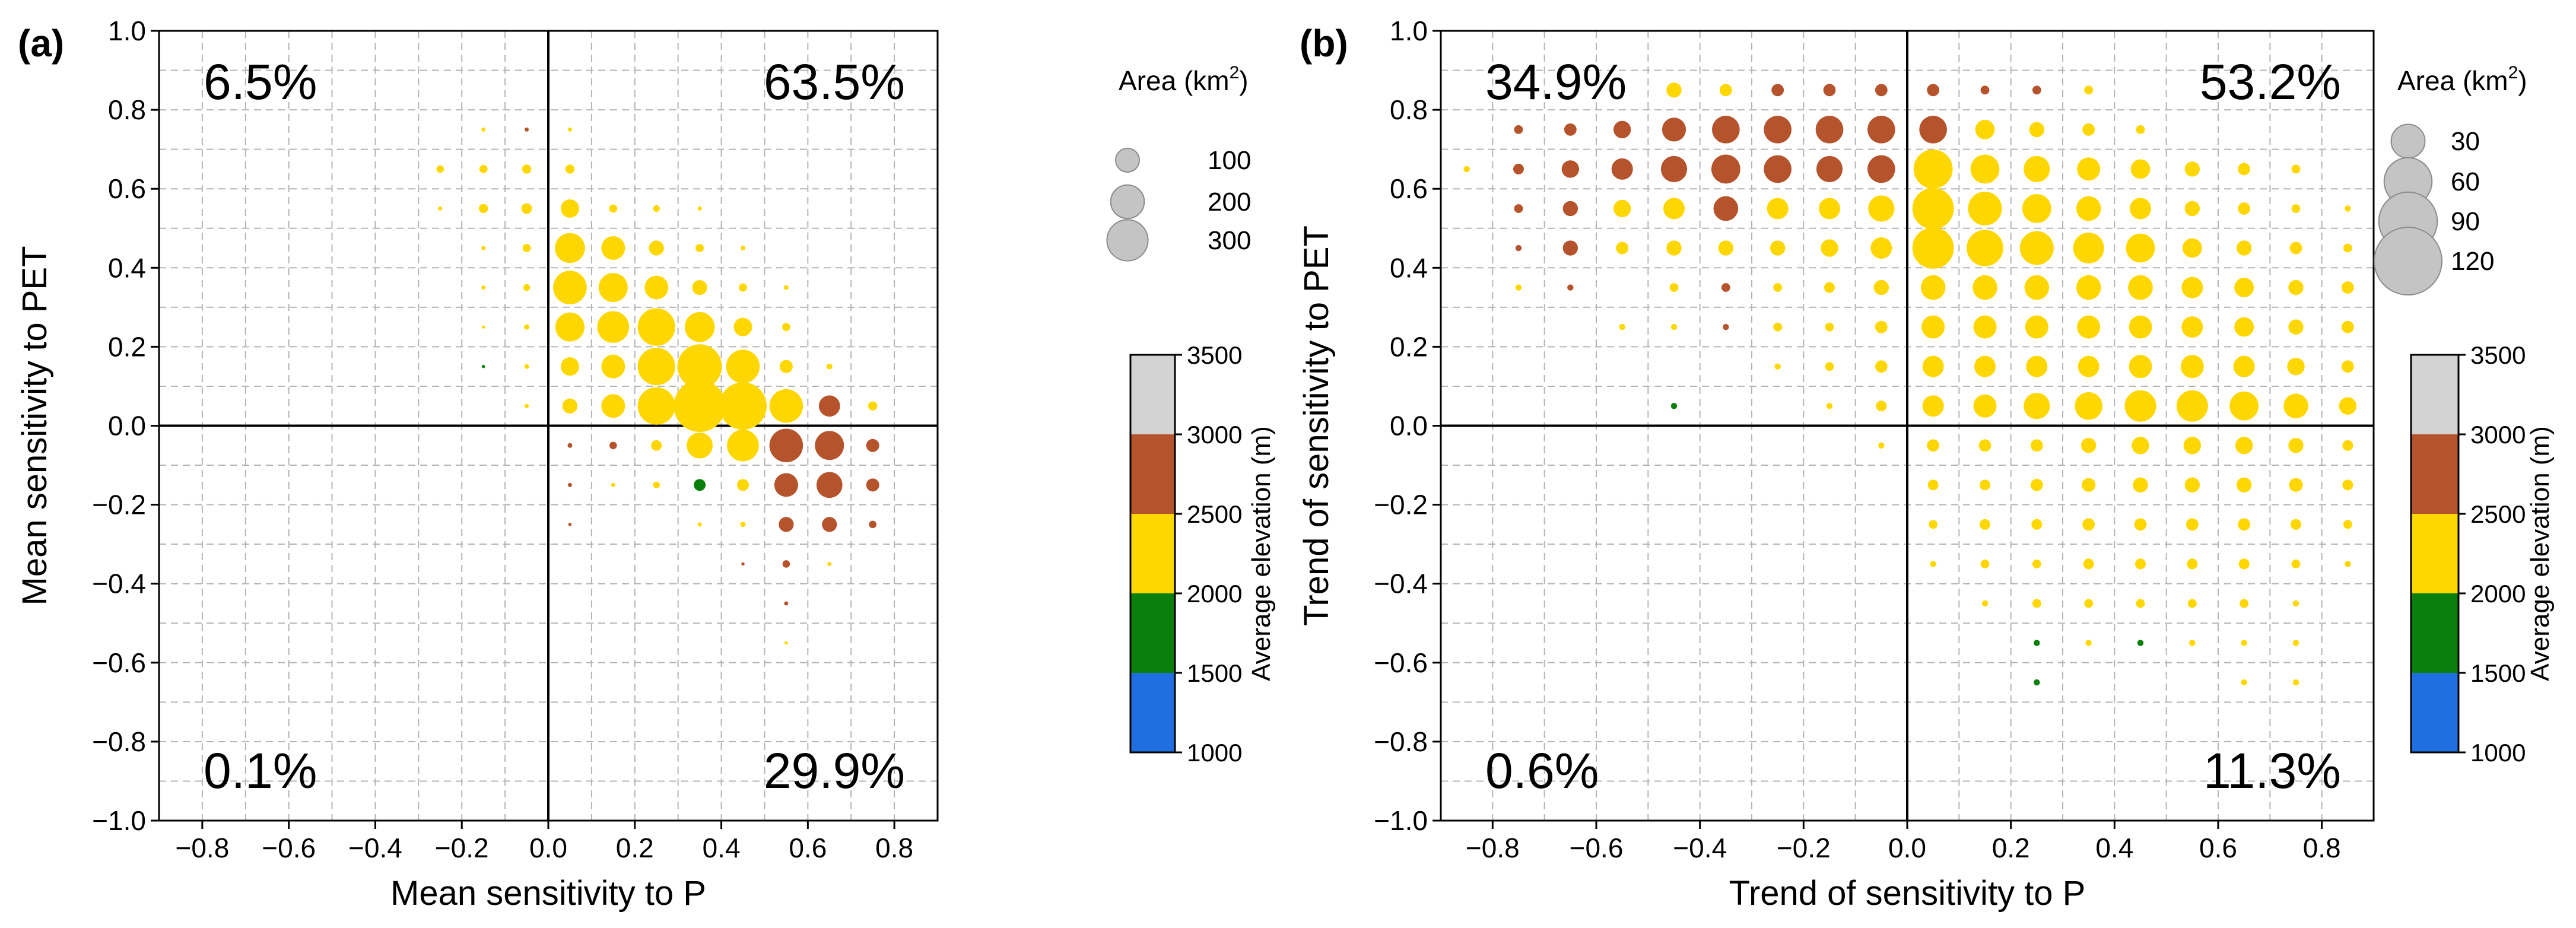  Describe the element at coordinates (289, 847) in the screenshot. I see `x-tick-label: −0.6` at that location.